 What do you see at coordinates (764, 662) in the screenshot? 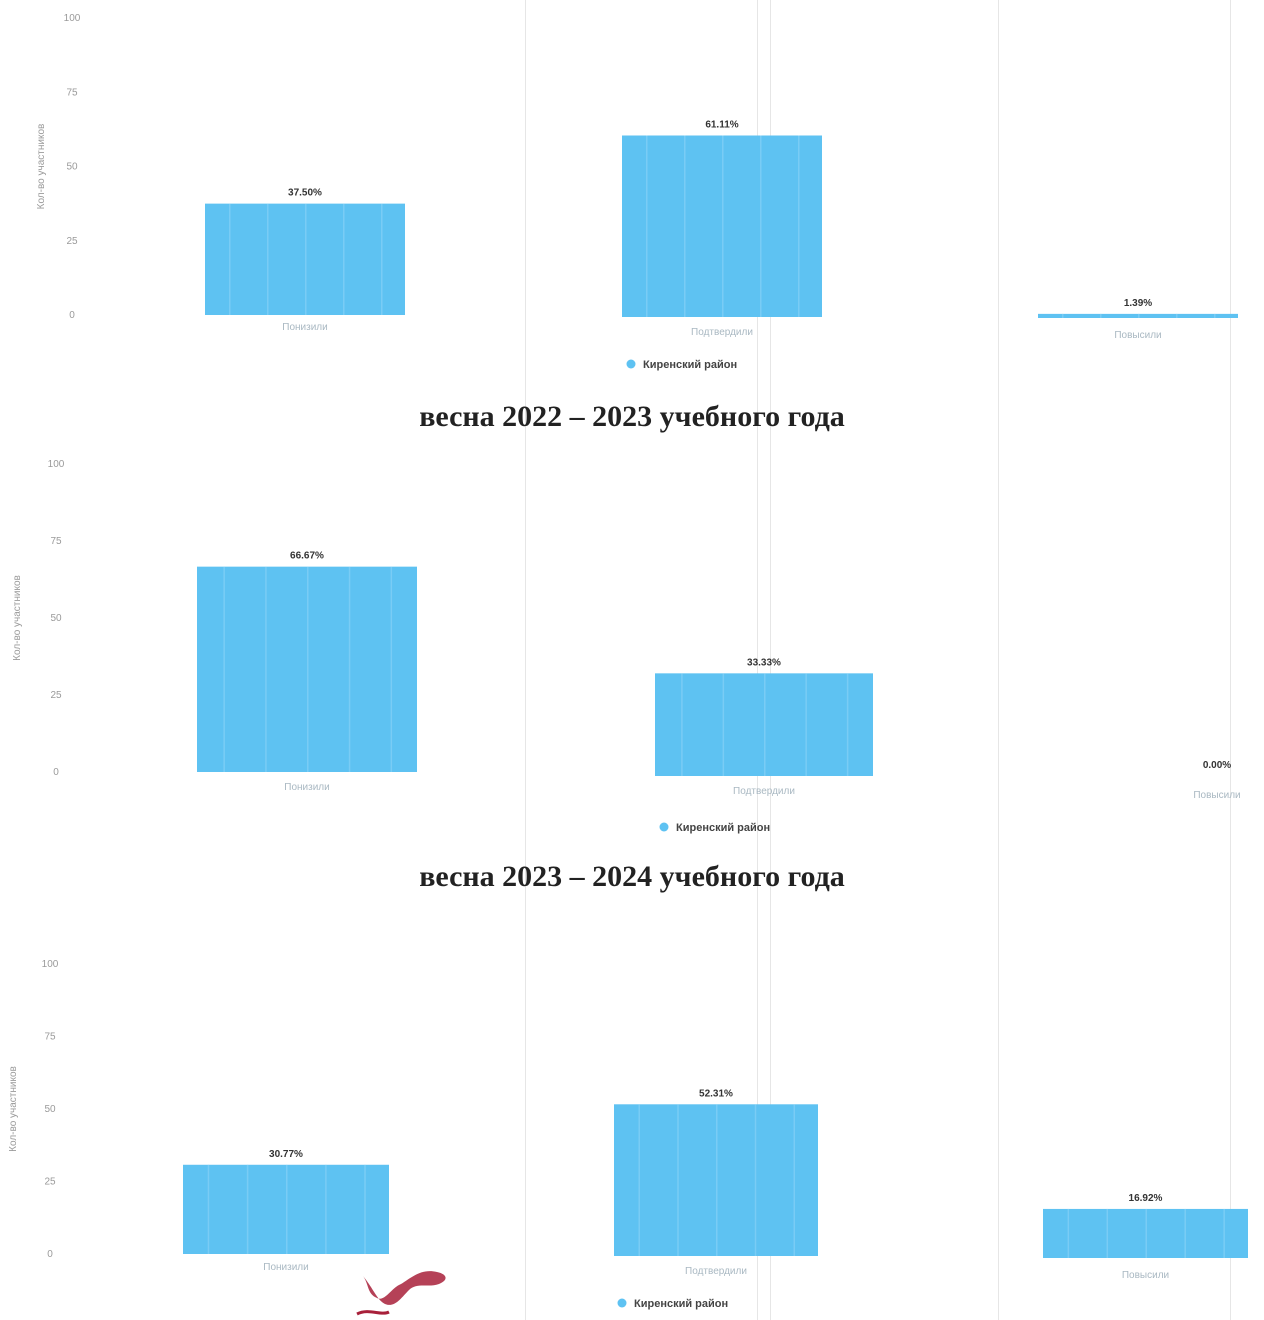
I see `data-label: 33.33%` at bounding box center [764, 662].